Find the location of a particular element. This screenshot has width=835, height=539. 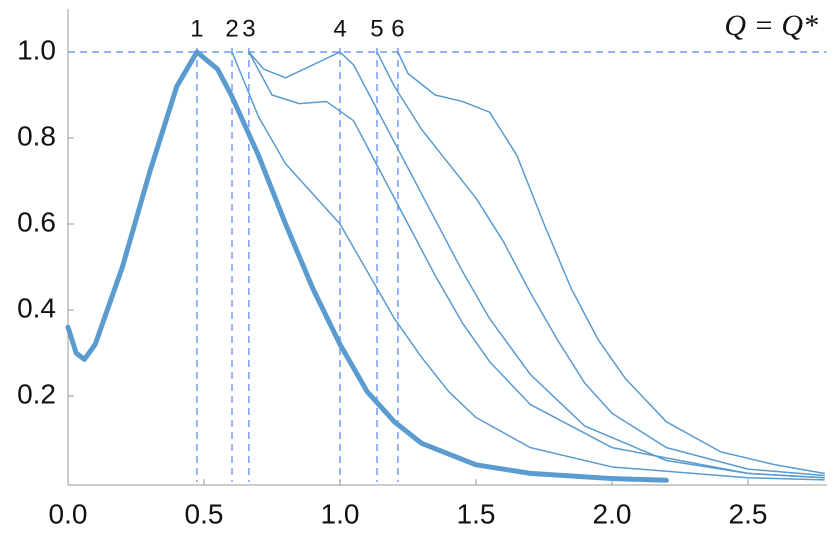

y-tick-label: 0.6 is located at coordinates (36, 221).